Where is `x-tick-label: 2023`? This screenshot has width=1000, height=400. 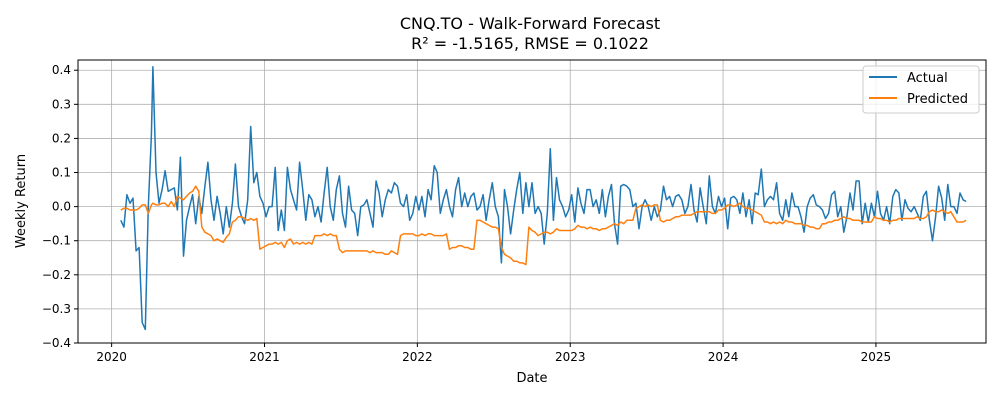 x-tick-label: 2023 is located at coordinates (570, 357).